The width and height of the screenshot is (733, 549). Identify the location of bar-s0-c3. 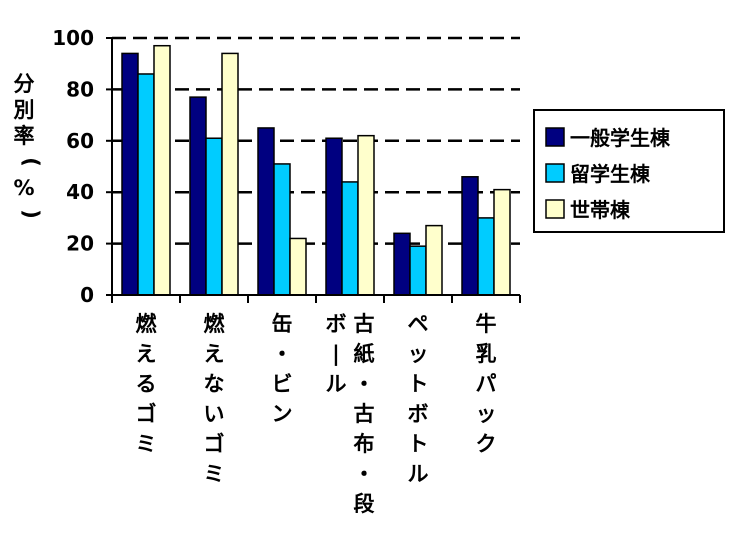
(334, 216).